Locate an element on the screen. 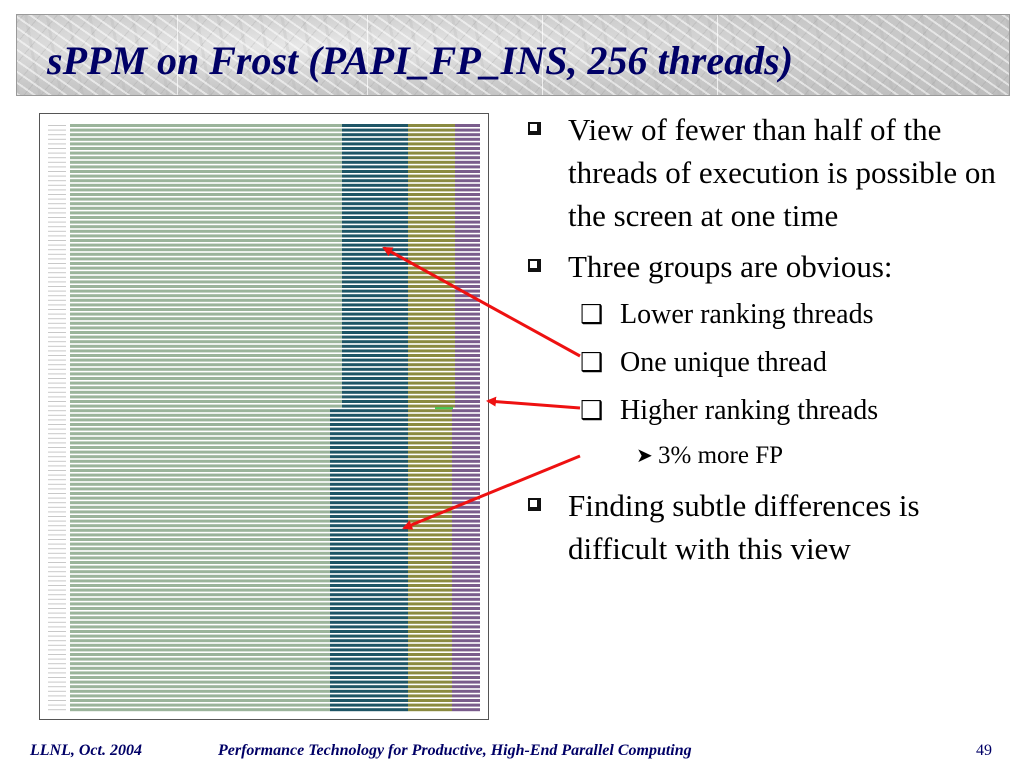 The width and height of the screenshot is (1024, 768). sub-bullet-item: ❑ One unique thread is located at coordinates (765, 363).